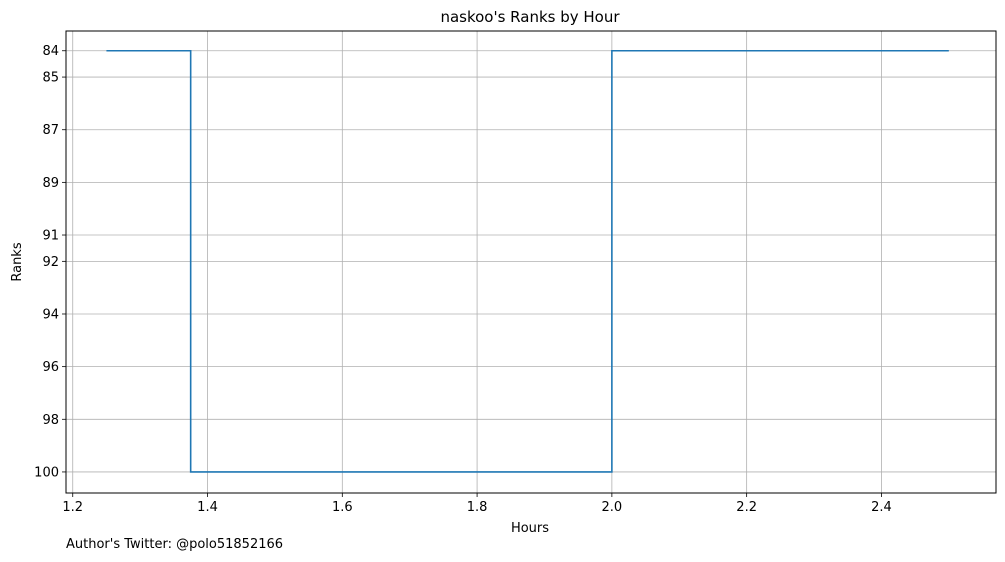  What do you see at coordinates (50, 78) in the screenshot?
I see `y-tick-label: 85` at bounding box center [50, 78].